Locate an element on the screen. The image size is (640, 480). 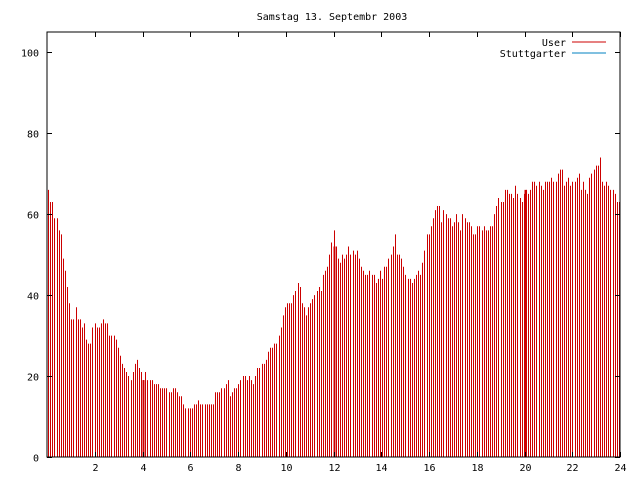
x-tick-label: 12 is located at coordinates (334, 468).